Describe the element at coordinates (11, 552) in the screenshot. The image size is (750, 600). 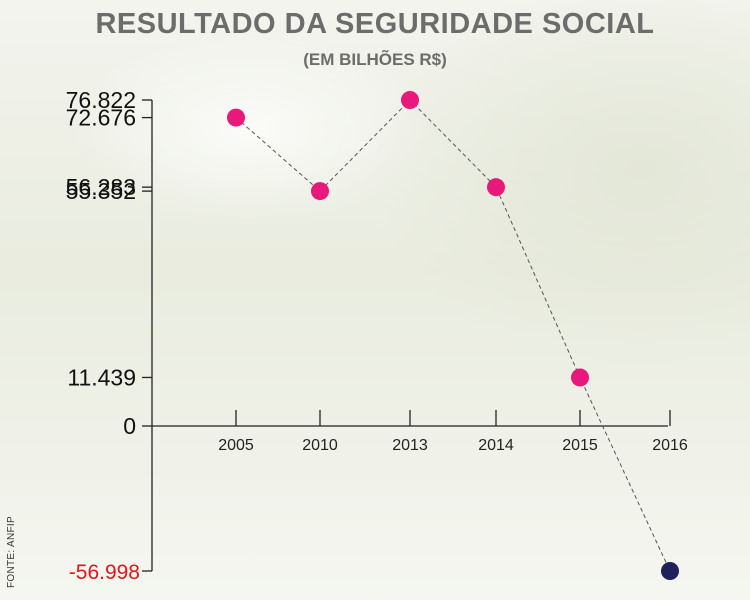
I see `source-note: FONTE: ANFIP` at that location.